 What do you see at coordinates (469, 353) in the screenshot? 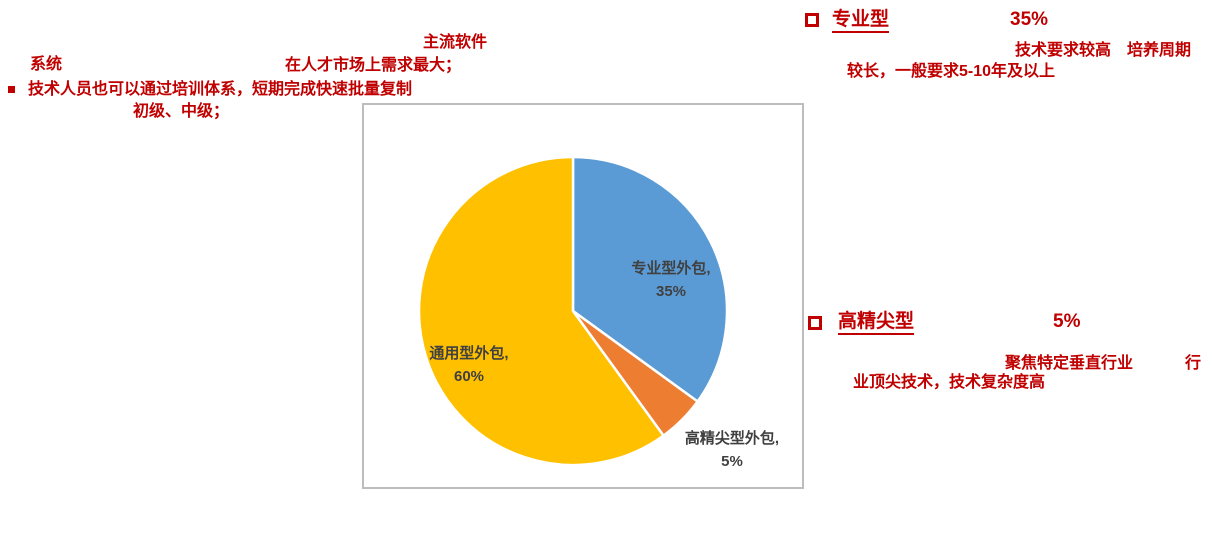
I see `pie-label-general-name: 通用型外包,` at bounding box center [469, 353].